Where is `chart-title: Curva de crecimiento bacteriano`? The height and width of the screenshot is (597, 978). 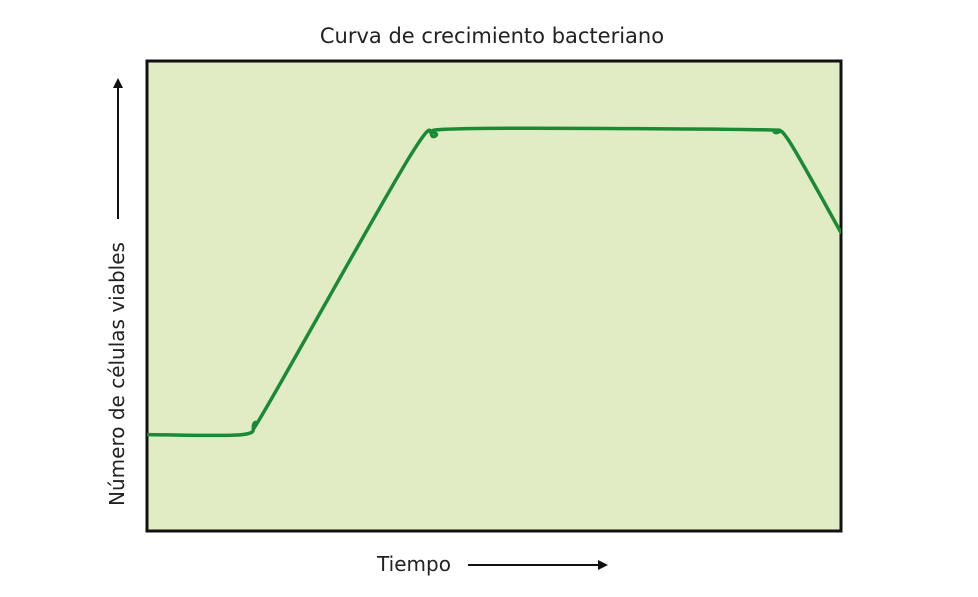
chart-title: Curva de crecimiento bacteriano is located at coordinates (492, 36).